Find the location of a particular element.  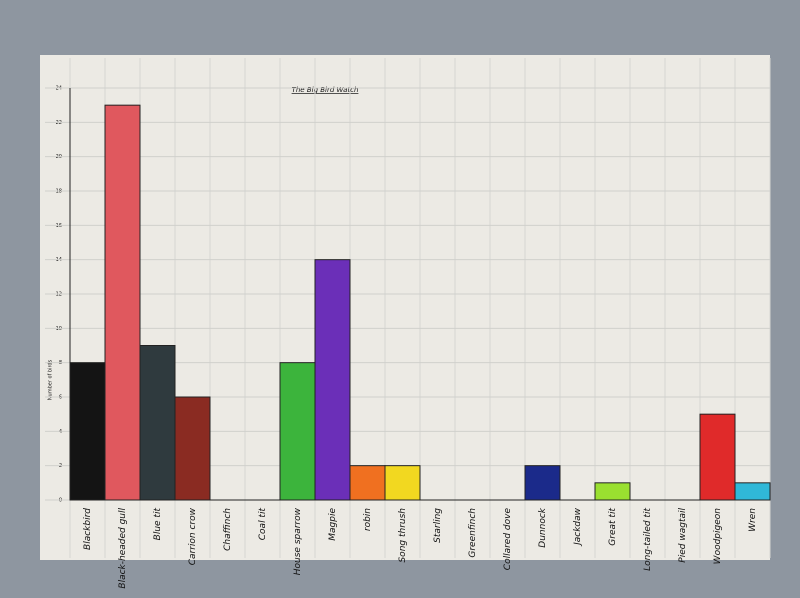

x-tick-label: Pied wagtail is located at coordinates (683, 535).